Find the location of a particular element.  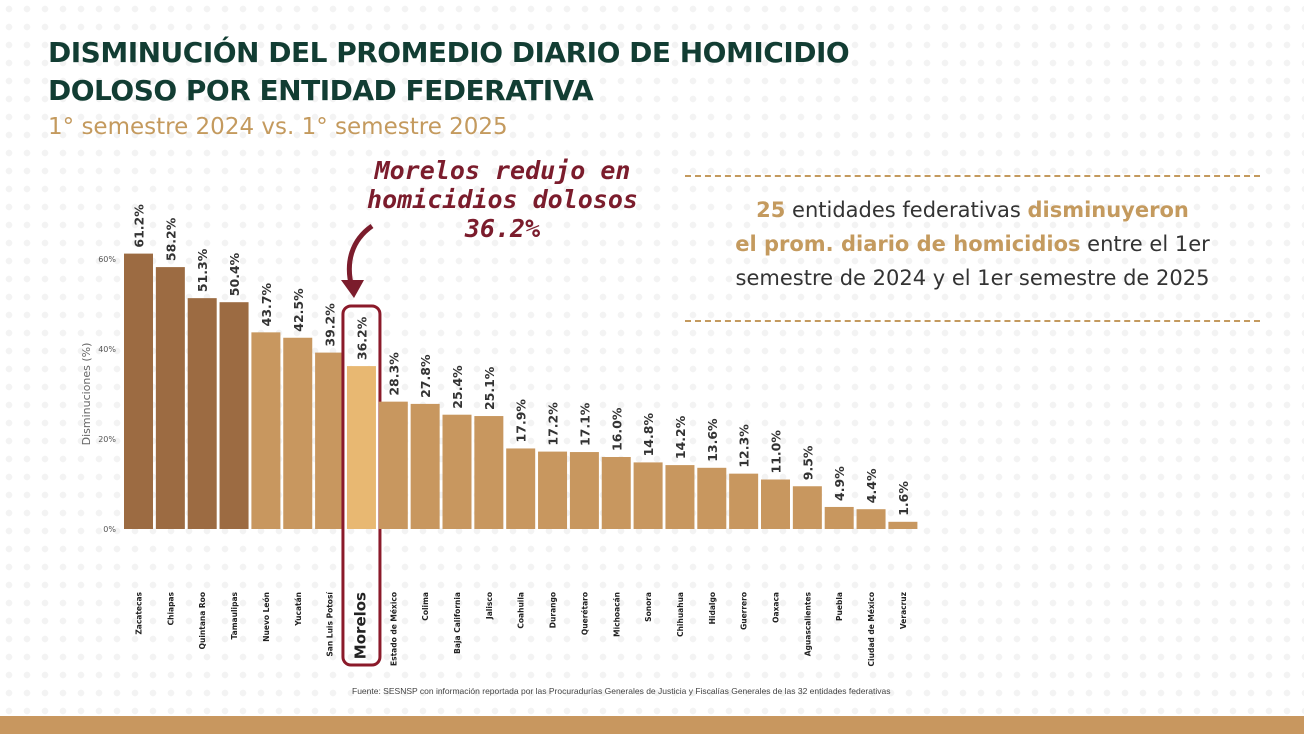

x-tick-label: Coahuila is located at coordinates (521, 610).